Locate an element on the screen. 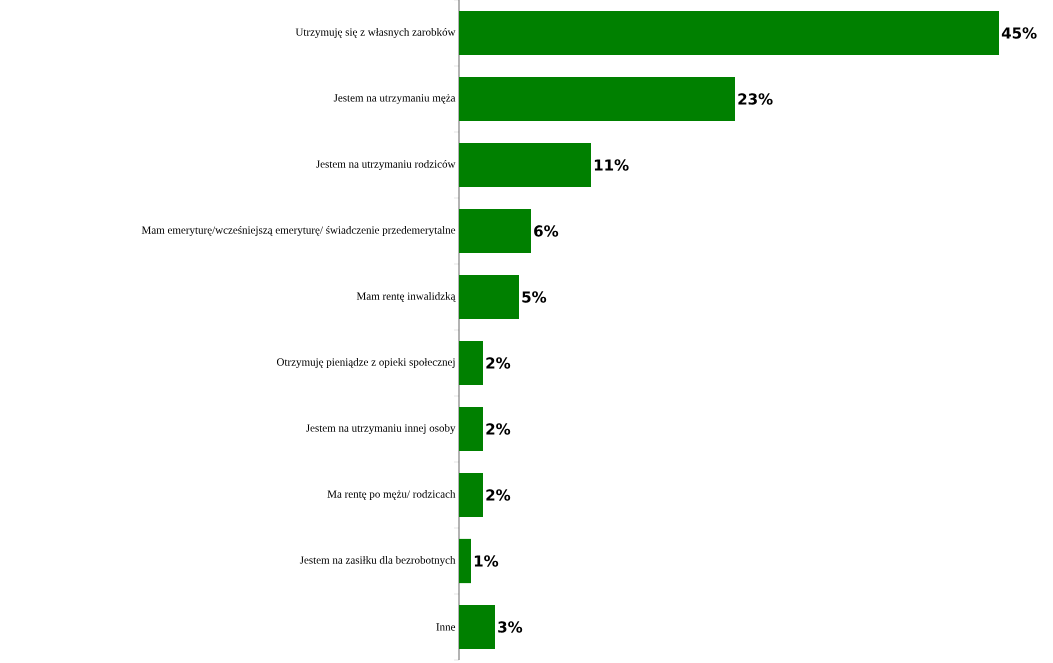  data-label: 6% is located at coordinates (546, 231).